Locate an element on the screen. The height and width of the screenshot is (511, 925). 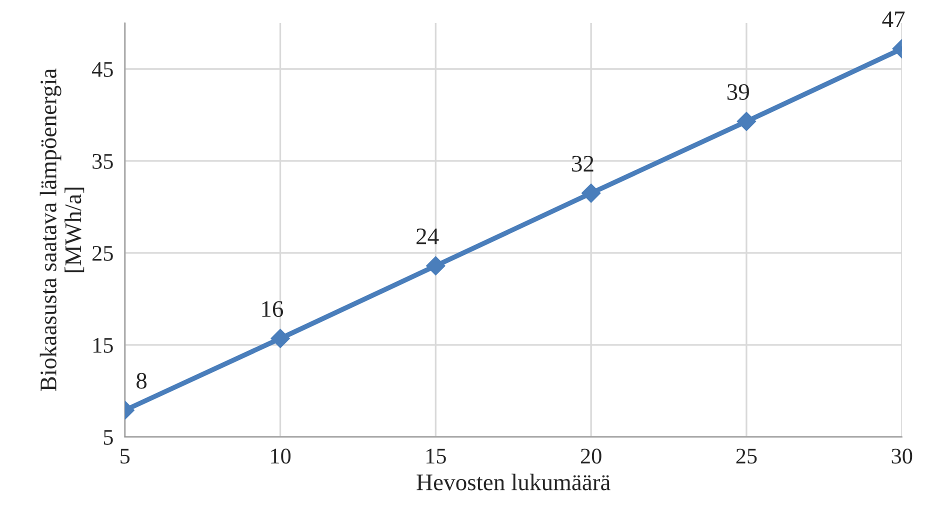
x-tick-label: 30 is located at coordinates (902, 456).